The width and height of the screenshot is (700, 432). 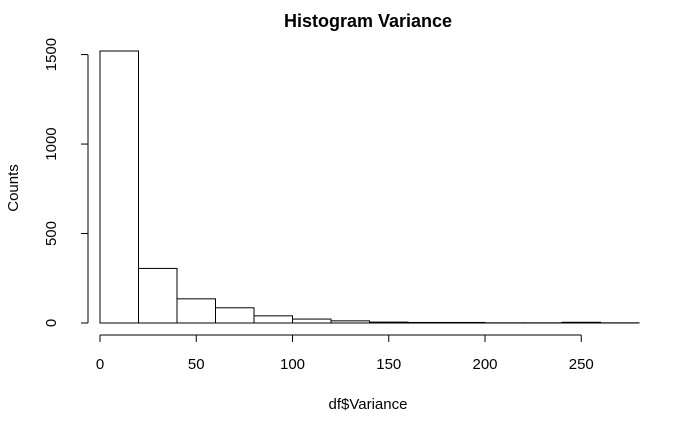 I want to click on y-axis-label: Counts, so click(x=13, y=188).